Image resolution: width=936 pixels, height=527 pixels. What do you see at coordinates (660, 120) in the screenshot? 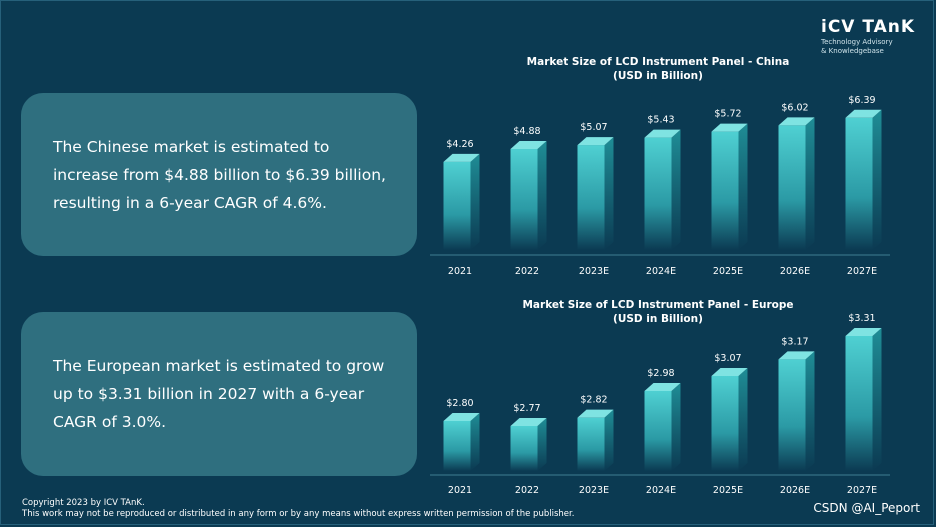
I see `value-label: $5.43` at bounding box center [660, 120].